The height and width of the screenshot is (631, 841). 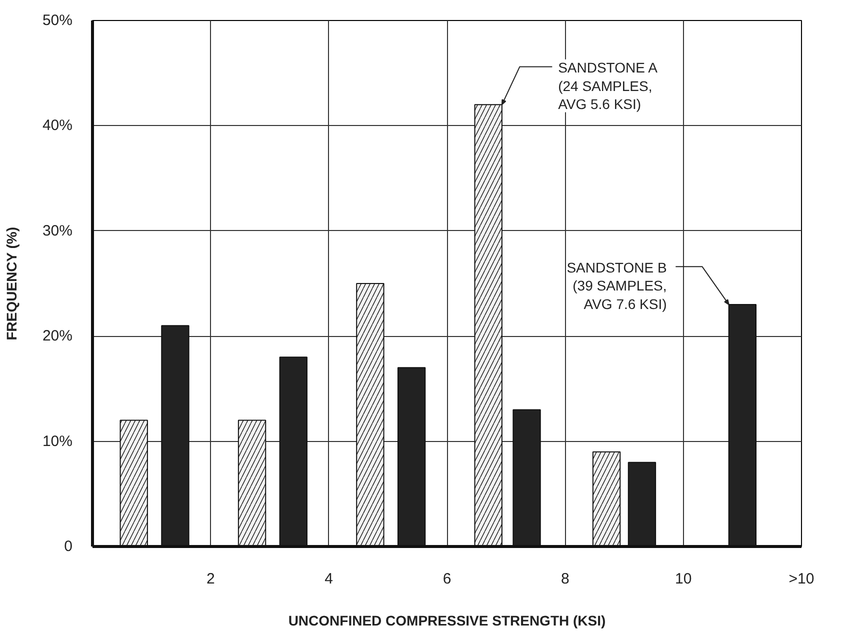 I want to click on y-tick-label: 10%, so click(x=57, y=441).